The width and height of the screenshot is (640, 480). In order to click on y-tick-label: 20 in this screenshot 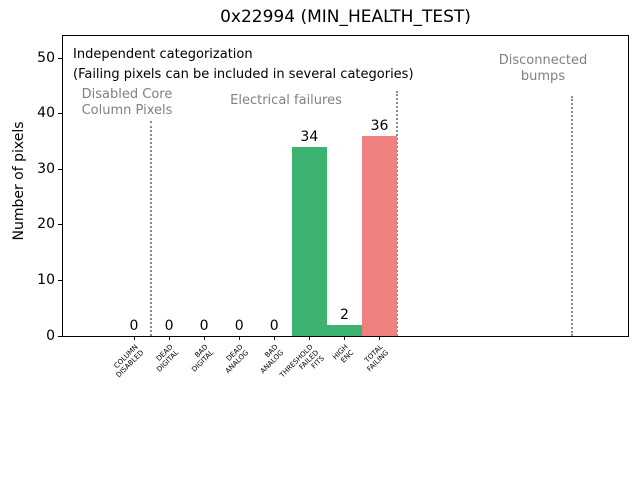, I will do `click(46, 224)`.